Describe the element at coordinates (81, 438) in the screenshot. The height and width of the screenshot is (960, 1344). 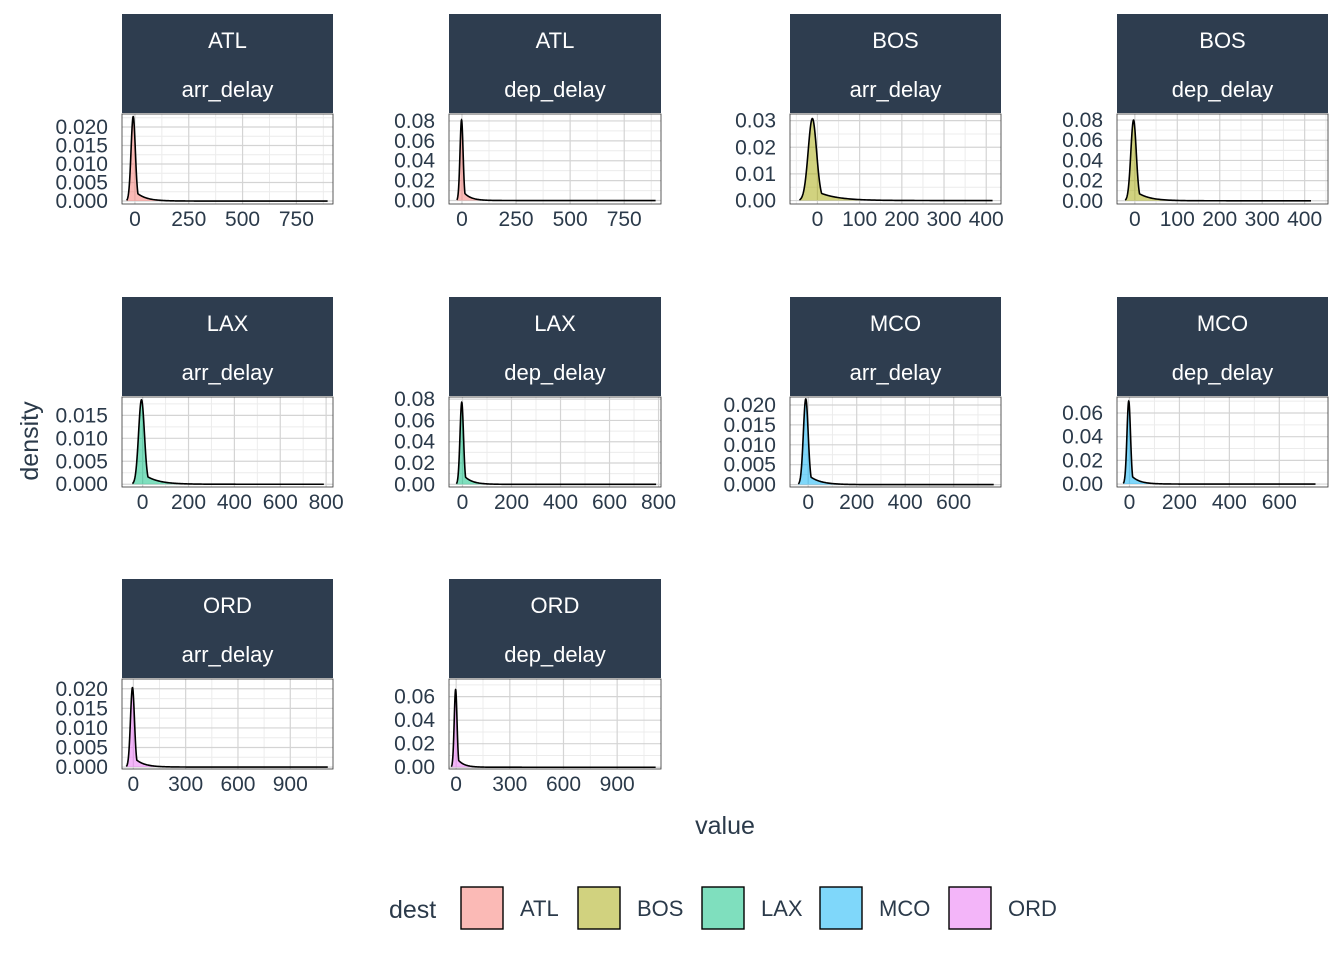
I see `y-tick-label: 0.010` at that location.